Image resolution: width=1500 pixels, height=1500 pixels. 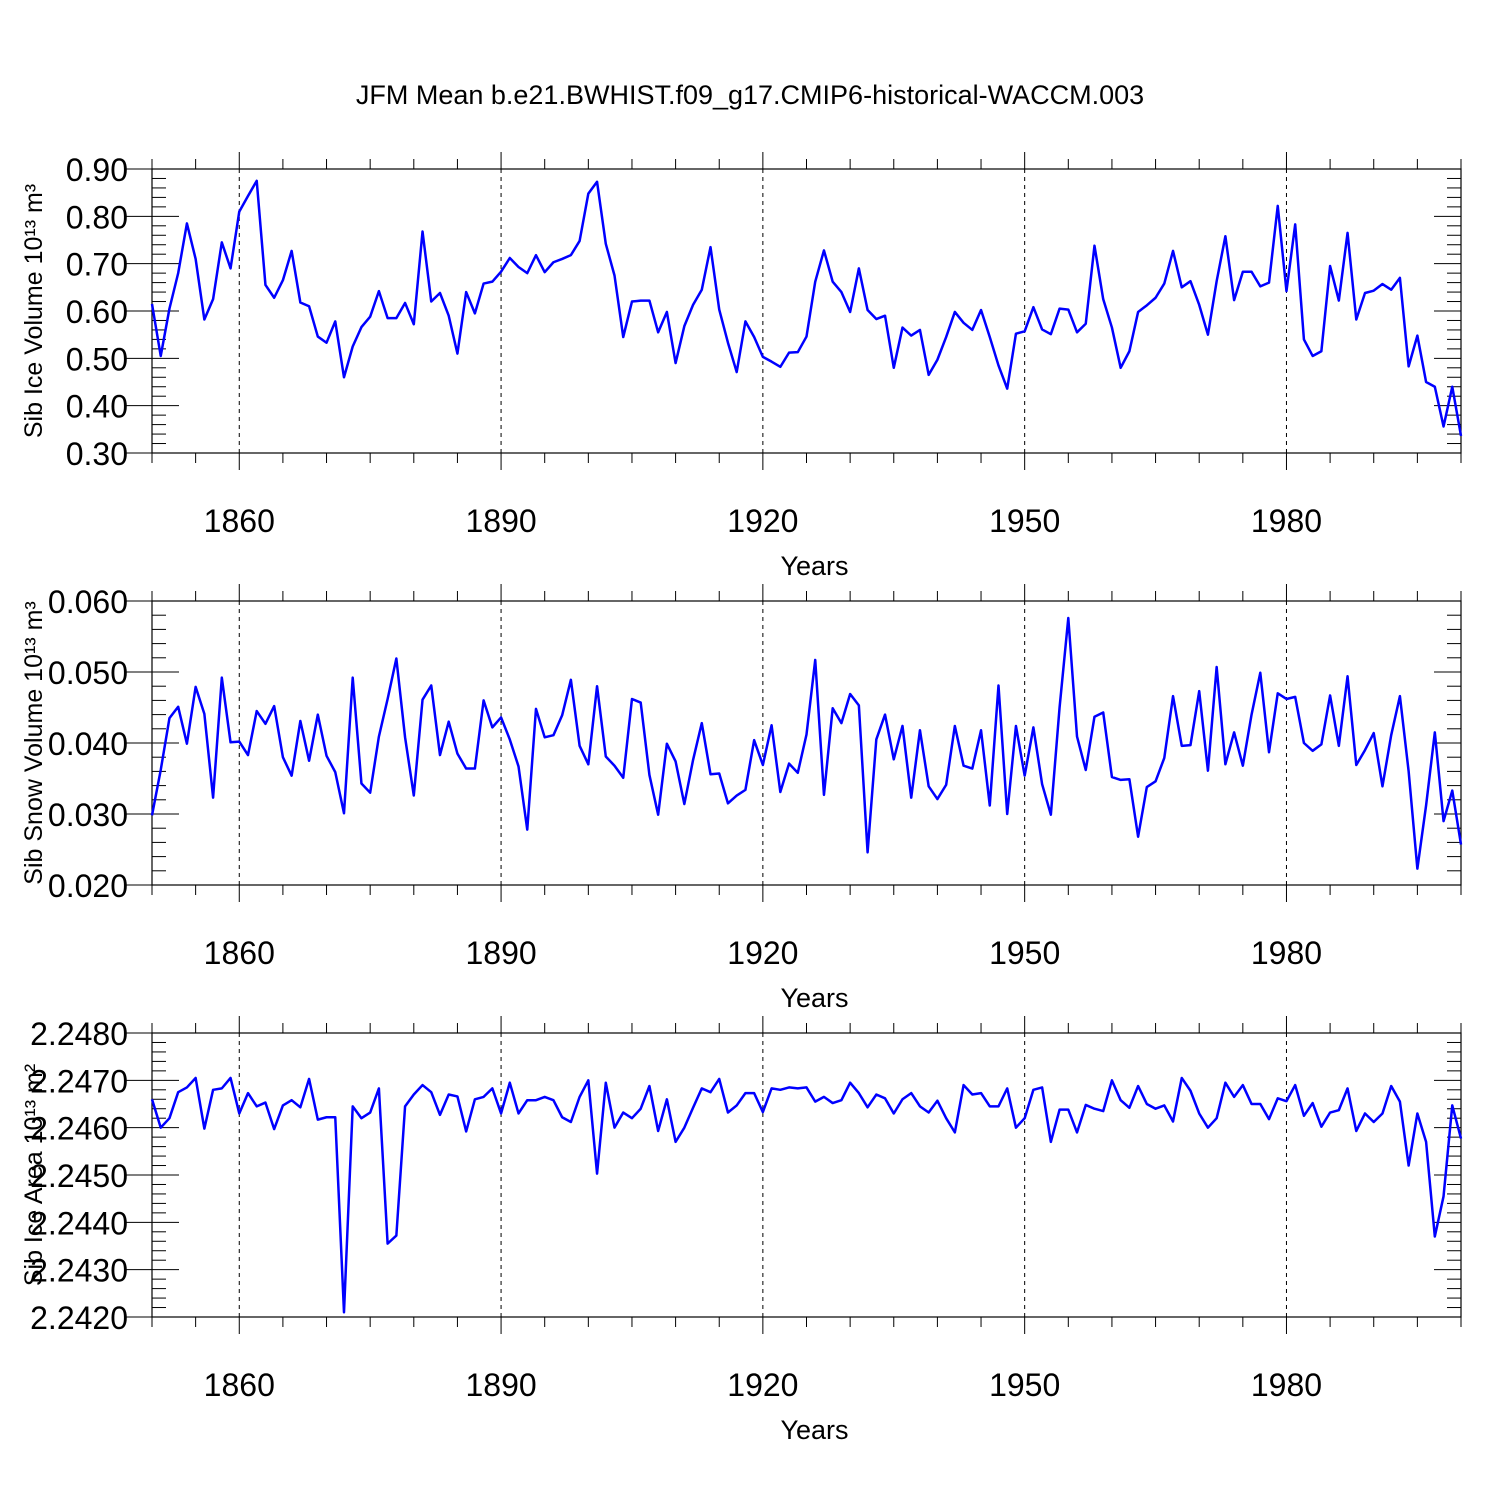 What do you see at coordinates (1024, 953) in the screenshot?
I see `x-tick-label: 1950` at bounding box center [1024, 953].